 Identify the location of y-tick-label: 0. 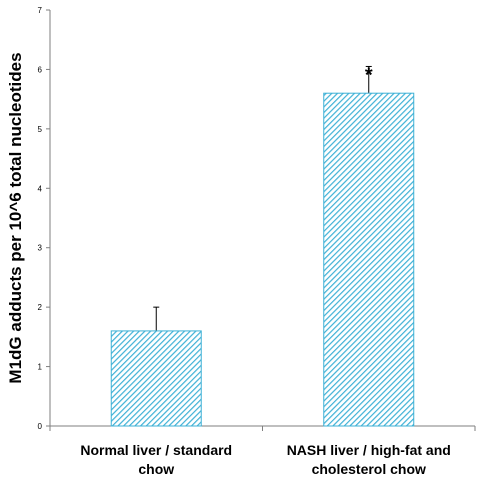
(40, 426).